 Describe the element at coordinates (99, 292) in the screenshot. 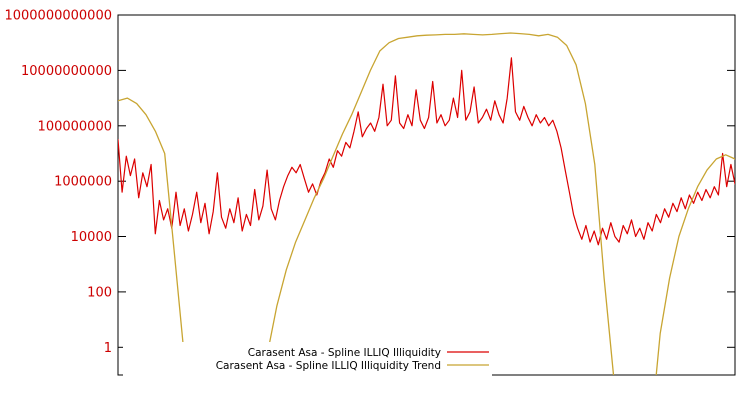

I see `y-tick-label: 100` at that location.